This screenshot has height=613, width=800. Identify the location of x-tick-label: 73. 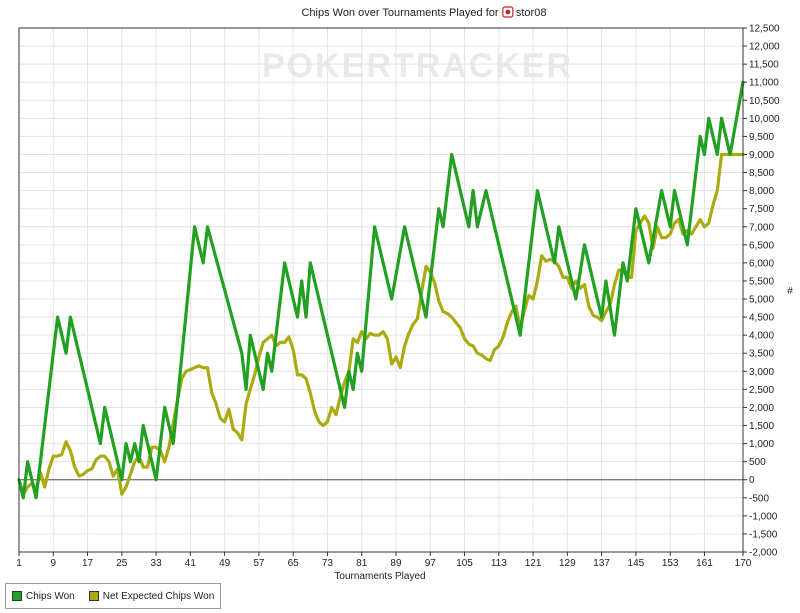
(328, 563).